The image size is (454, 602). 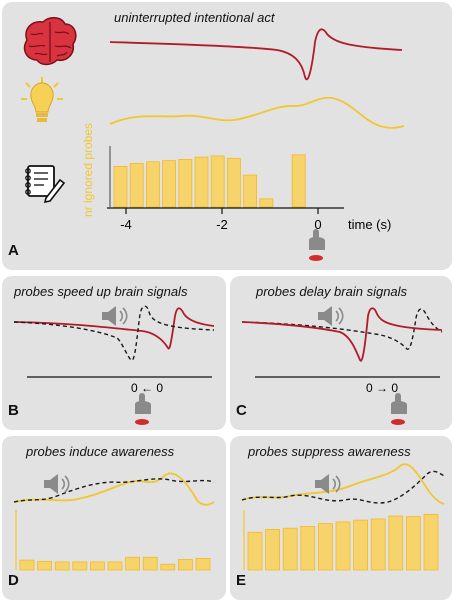 What do you see at coordinates (88, 170) in the screenshot?
I see `panel-a-y-label: nr ignored probes` at bounding box center [88, 170].